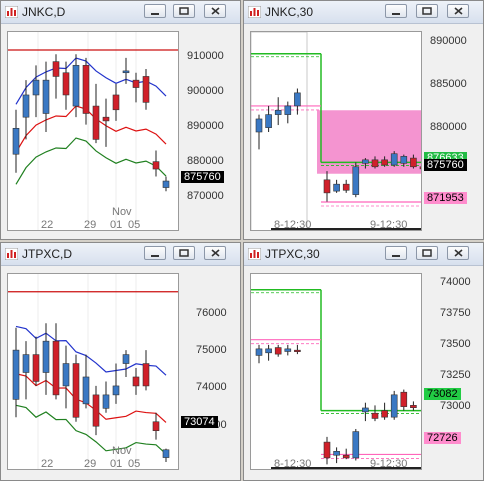 This screenshot has width=484, height=481. I want to click on y-axis-label: 870000, so click(205, 196).